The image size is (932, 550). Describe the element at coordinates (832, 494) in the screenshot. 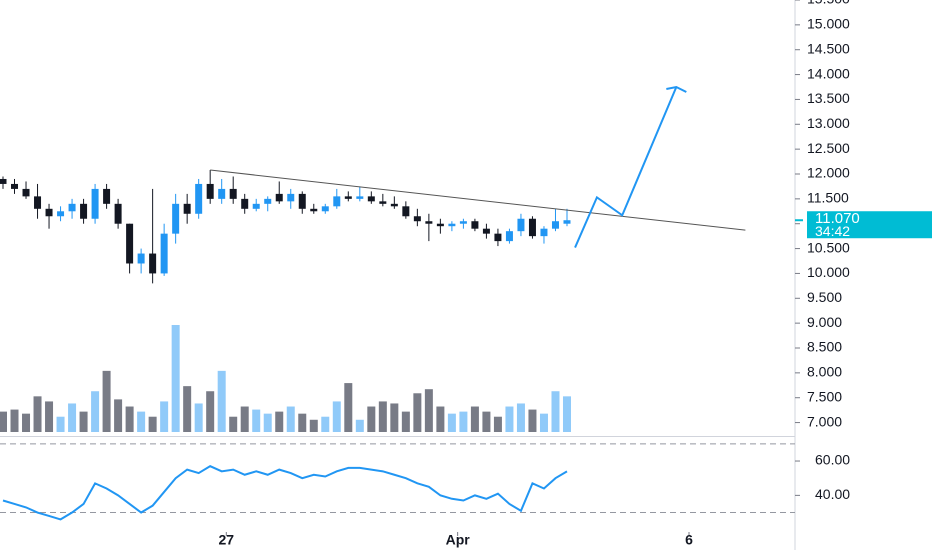

I see `rsi-tick-label: 40.00` at that location.